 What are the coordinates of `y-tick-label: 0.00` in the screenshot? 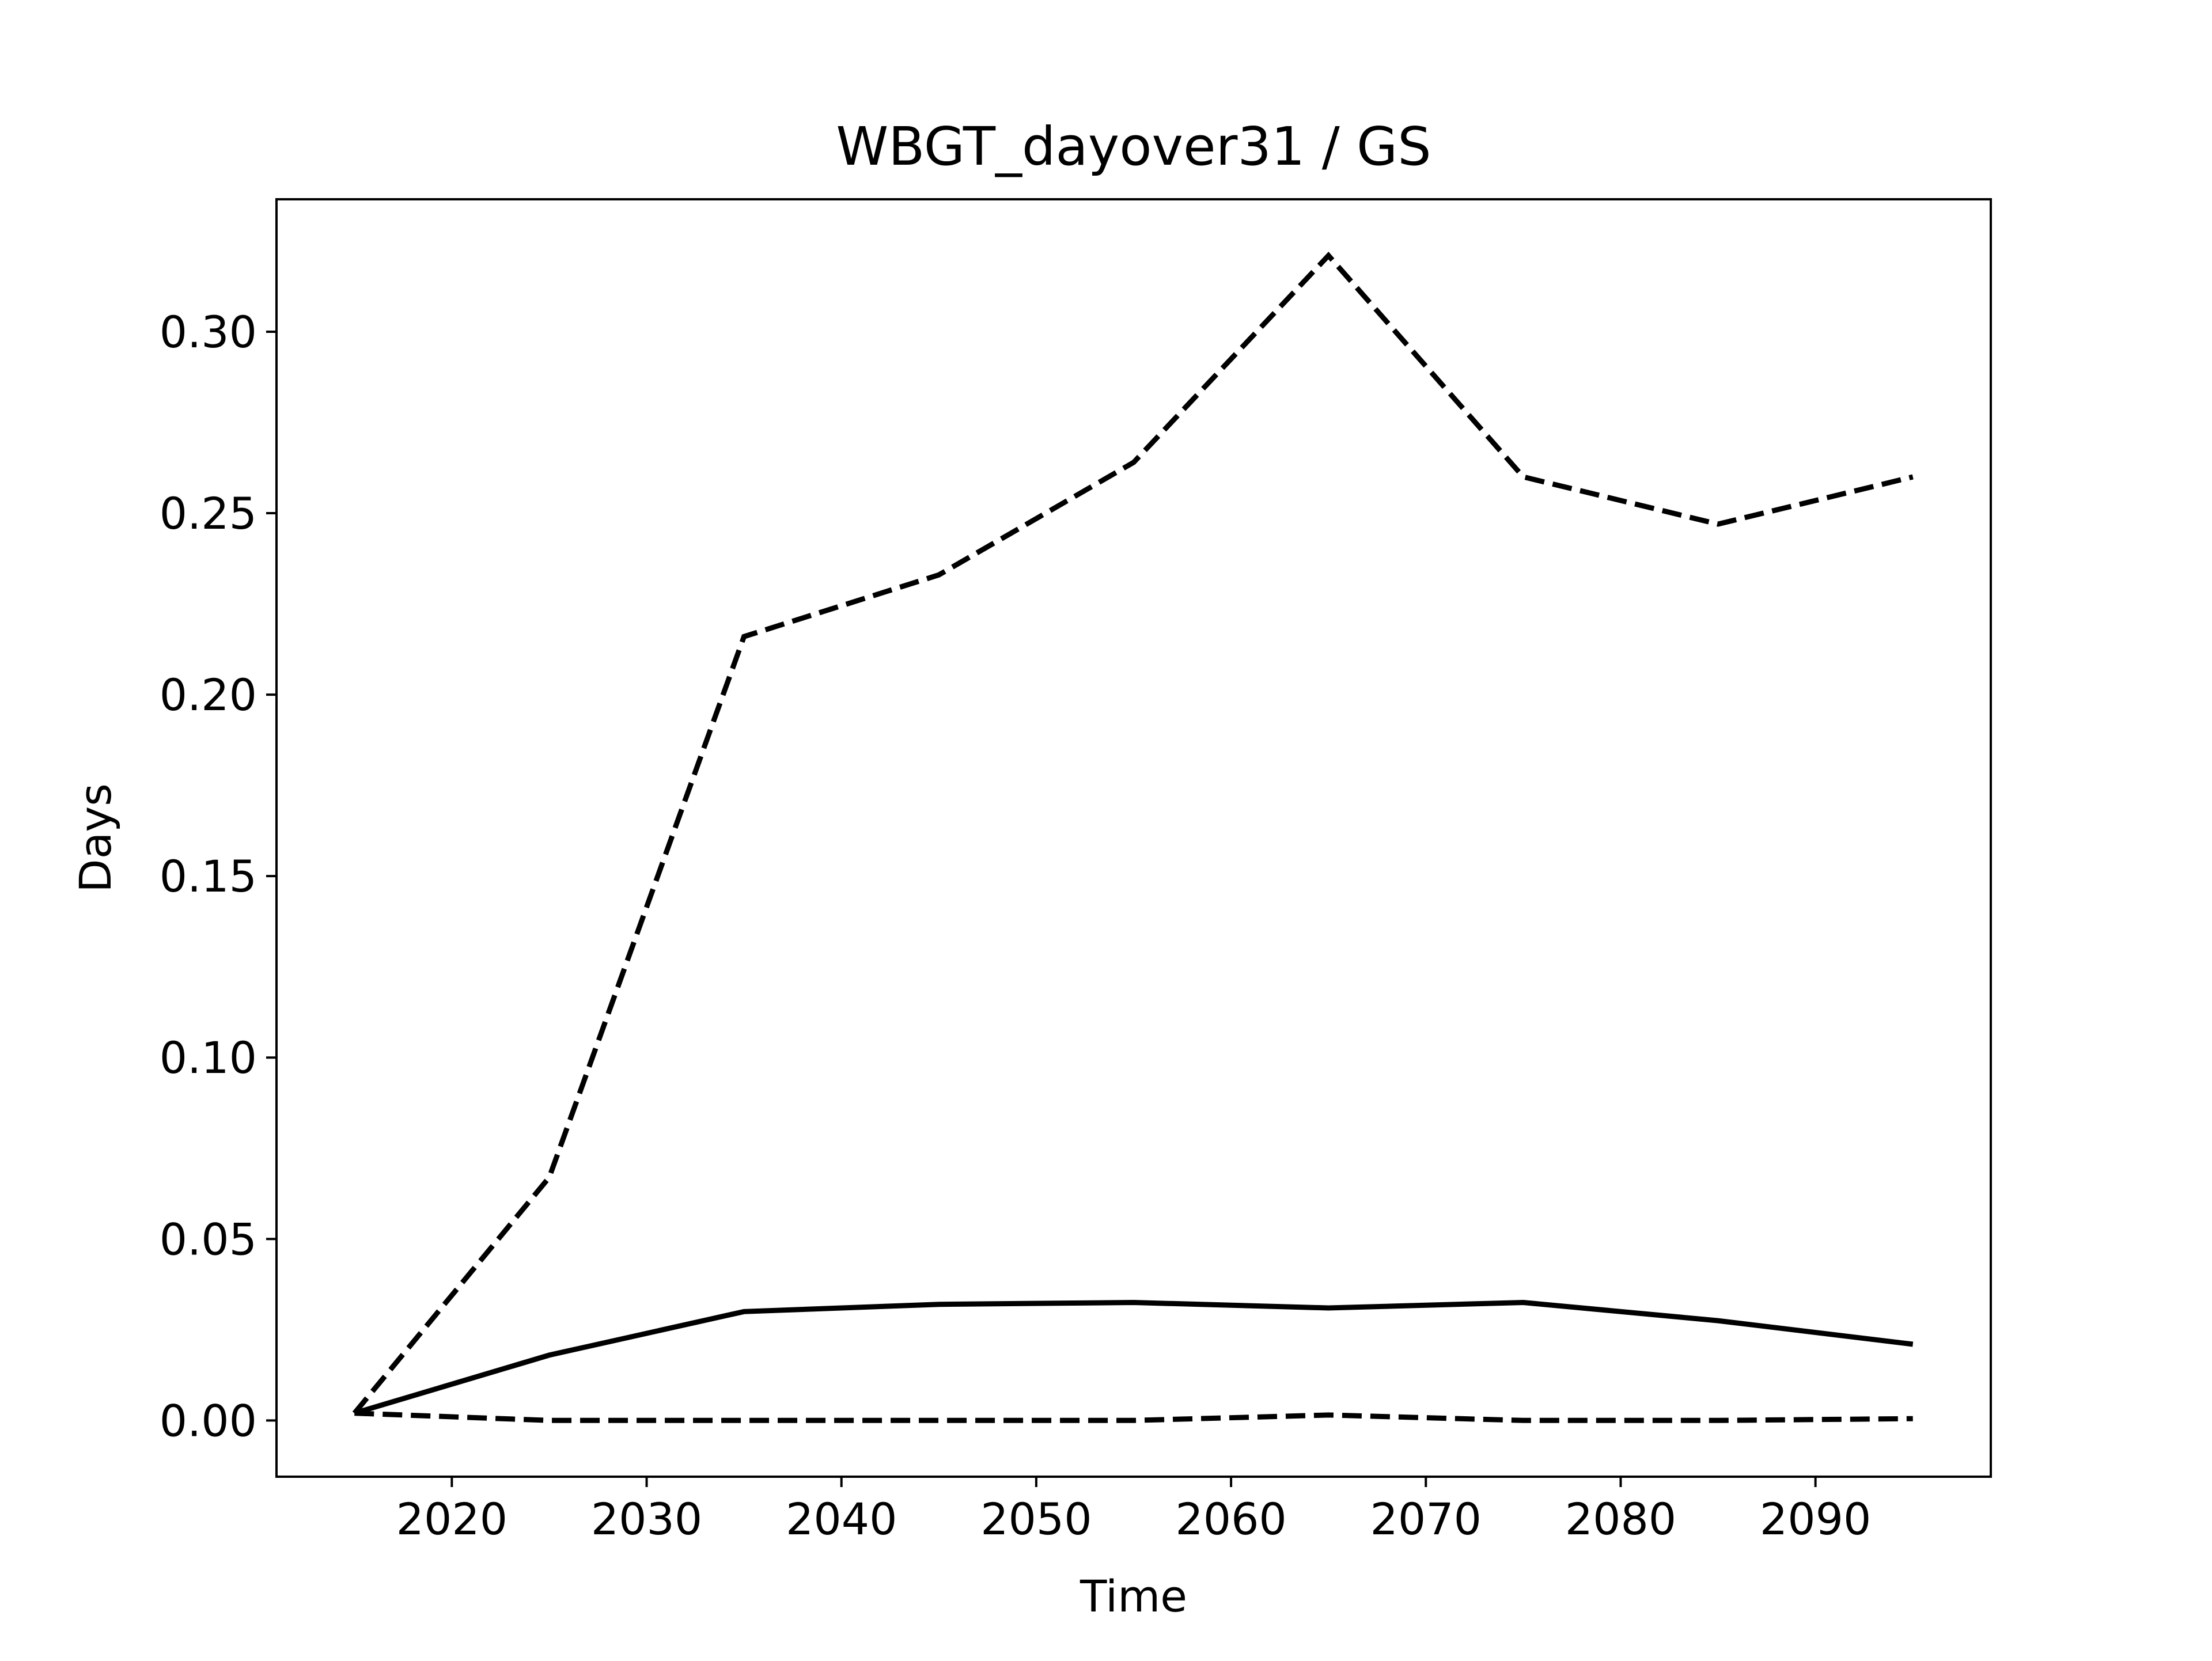 It's located at (208, 1420).